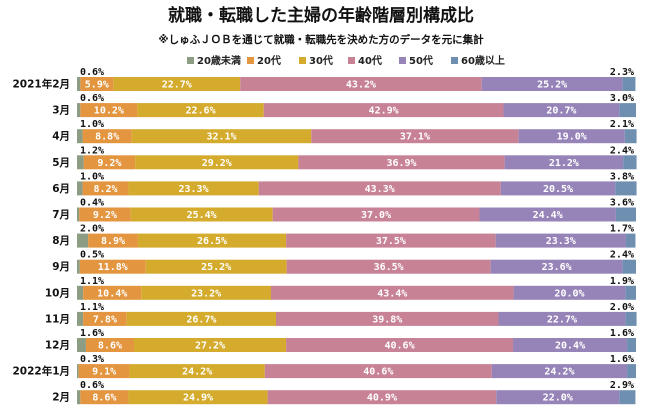 This screenshot has height=414, width=650. I want to click on data-label-0-8: 1.1%, so click(92, 281).